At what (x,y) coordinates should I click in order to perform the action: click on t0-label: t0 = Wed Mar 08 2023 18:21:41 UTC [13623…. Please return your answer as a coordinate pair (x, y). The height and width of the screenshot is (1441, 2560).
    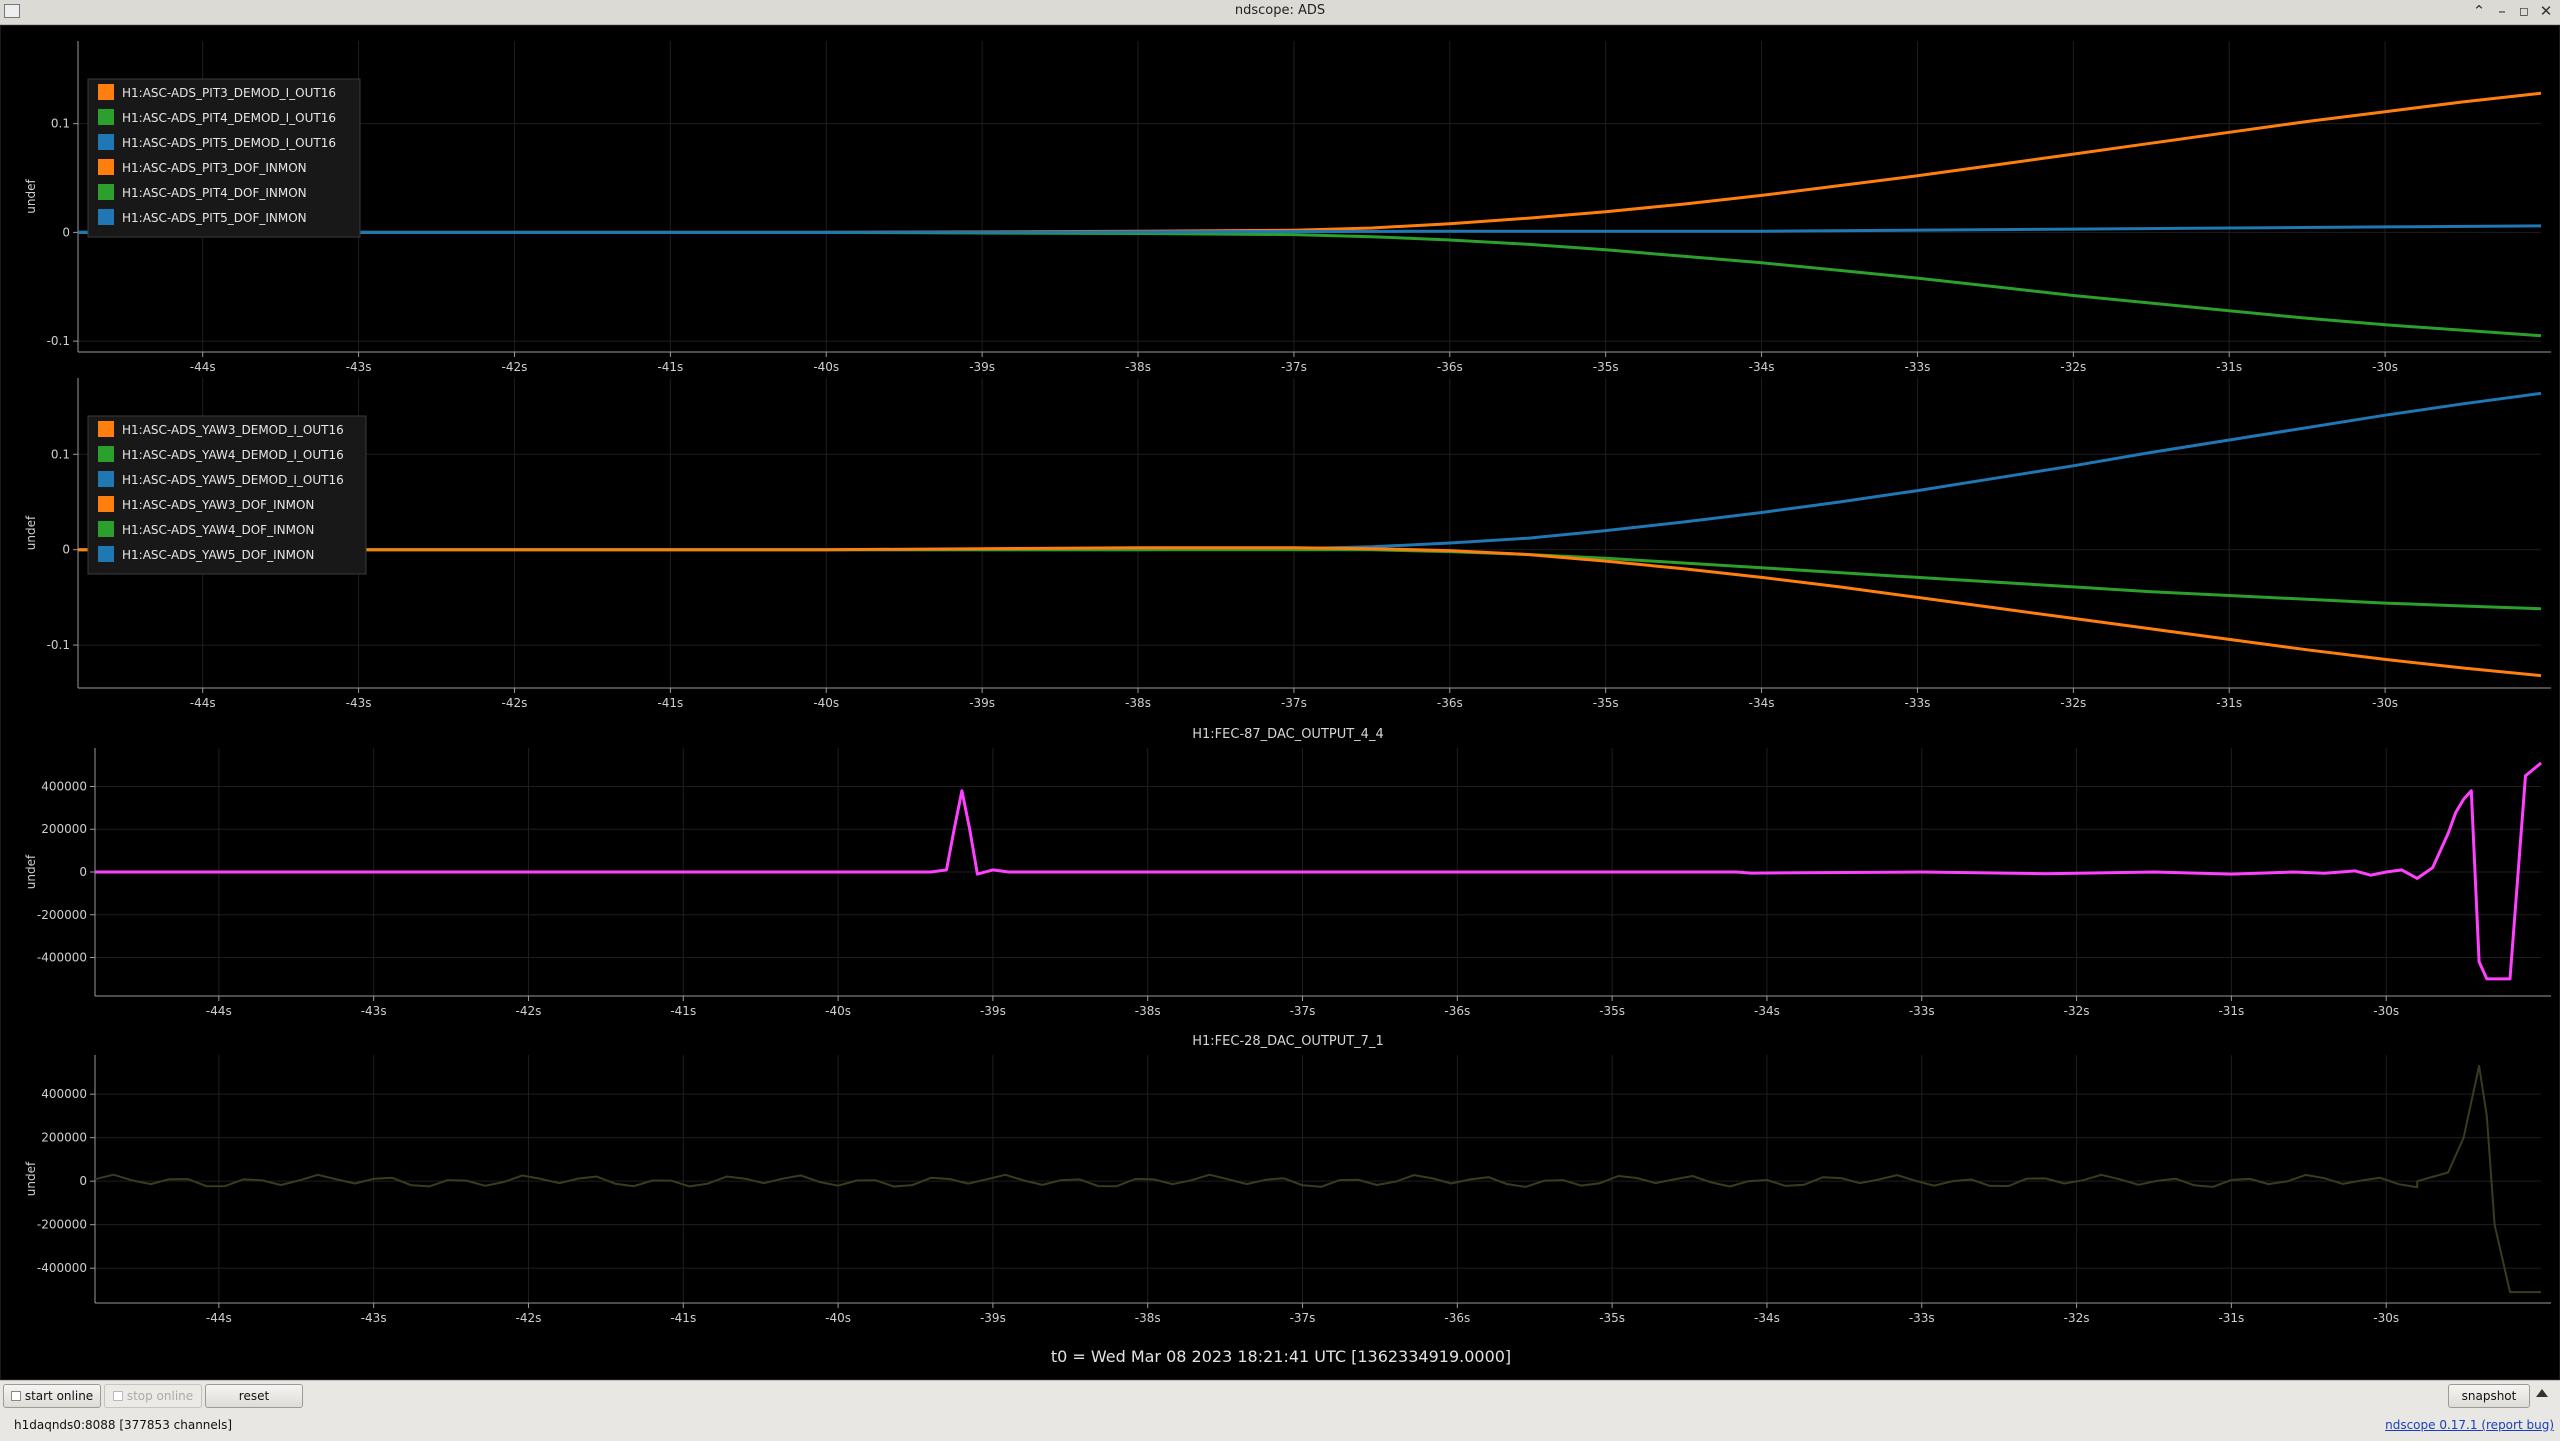
    Looking at the image, I should click on (1281, 1356).